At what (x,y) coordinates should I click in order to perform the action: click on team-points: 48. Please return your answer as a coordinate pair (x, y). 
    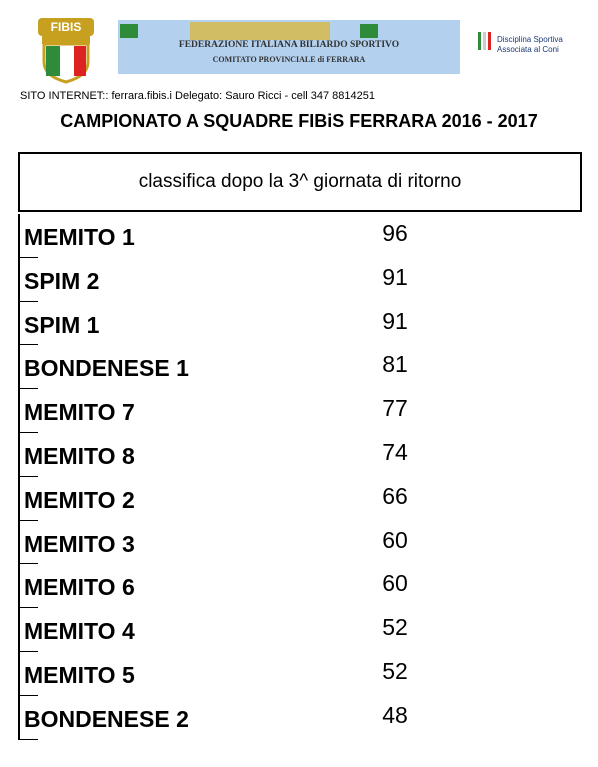
    Looking at the image, I should click on (395, 714).